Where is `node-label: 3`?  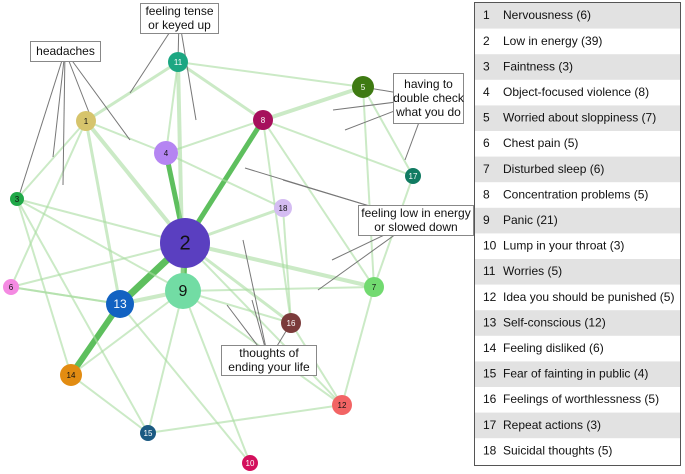
node-label: 3 is located at coordinates (17, 199).